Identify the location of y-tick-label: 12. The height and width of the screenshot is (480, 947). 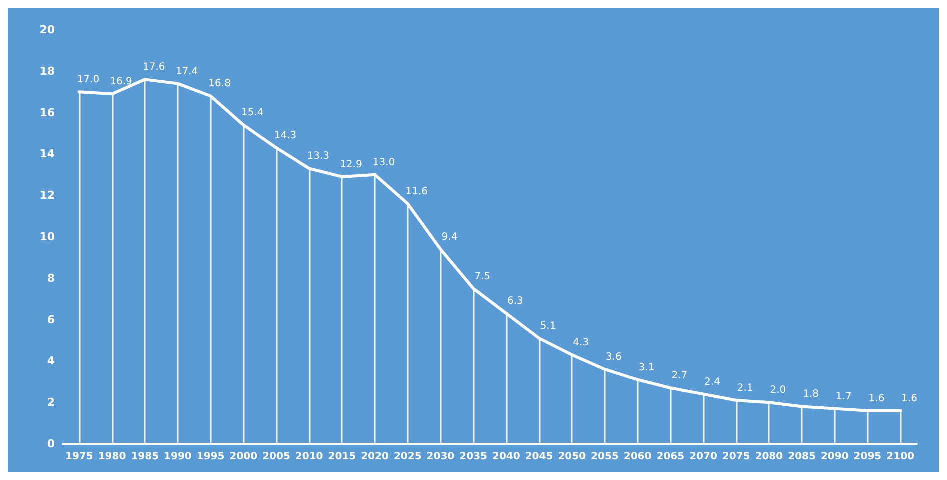
(47, 195).